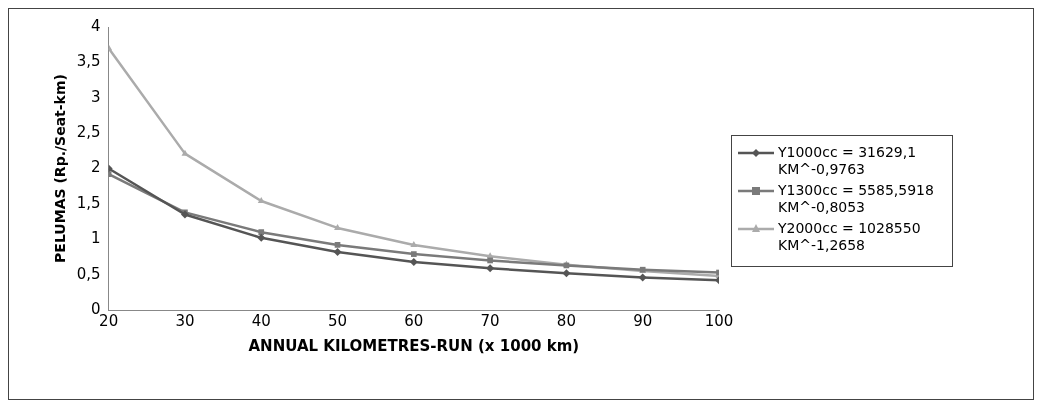 Image resolution: width=1042 pixels, height=408 pixels. What do you see at coordinates (848, 161) in the screenshot?
I see `legend-label: Y1000cc = 31629,1 KM^-0,9763` at bounding box center [848, 161].